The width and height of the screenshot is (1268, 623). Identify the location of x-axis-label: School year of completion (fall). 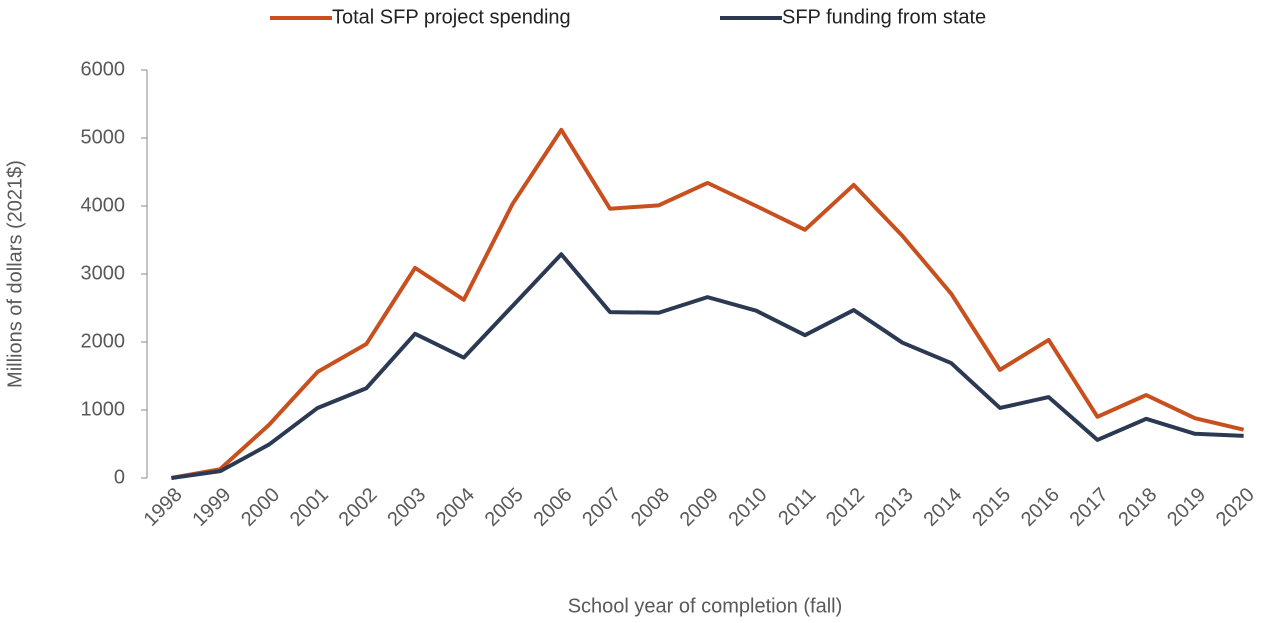
(705, 606).